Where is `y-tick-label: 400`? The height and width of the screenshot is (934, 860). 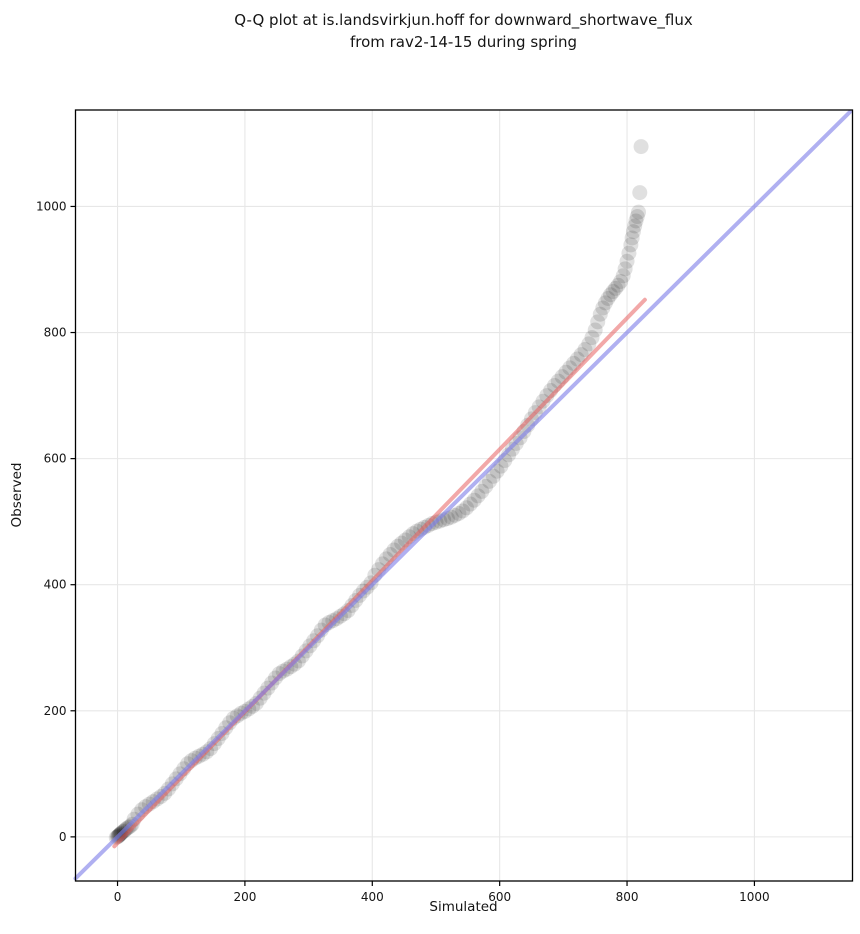 y-tick-label: 400 is located at coordinates (55, 585).